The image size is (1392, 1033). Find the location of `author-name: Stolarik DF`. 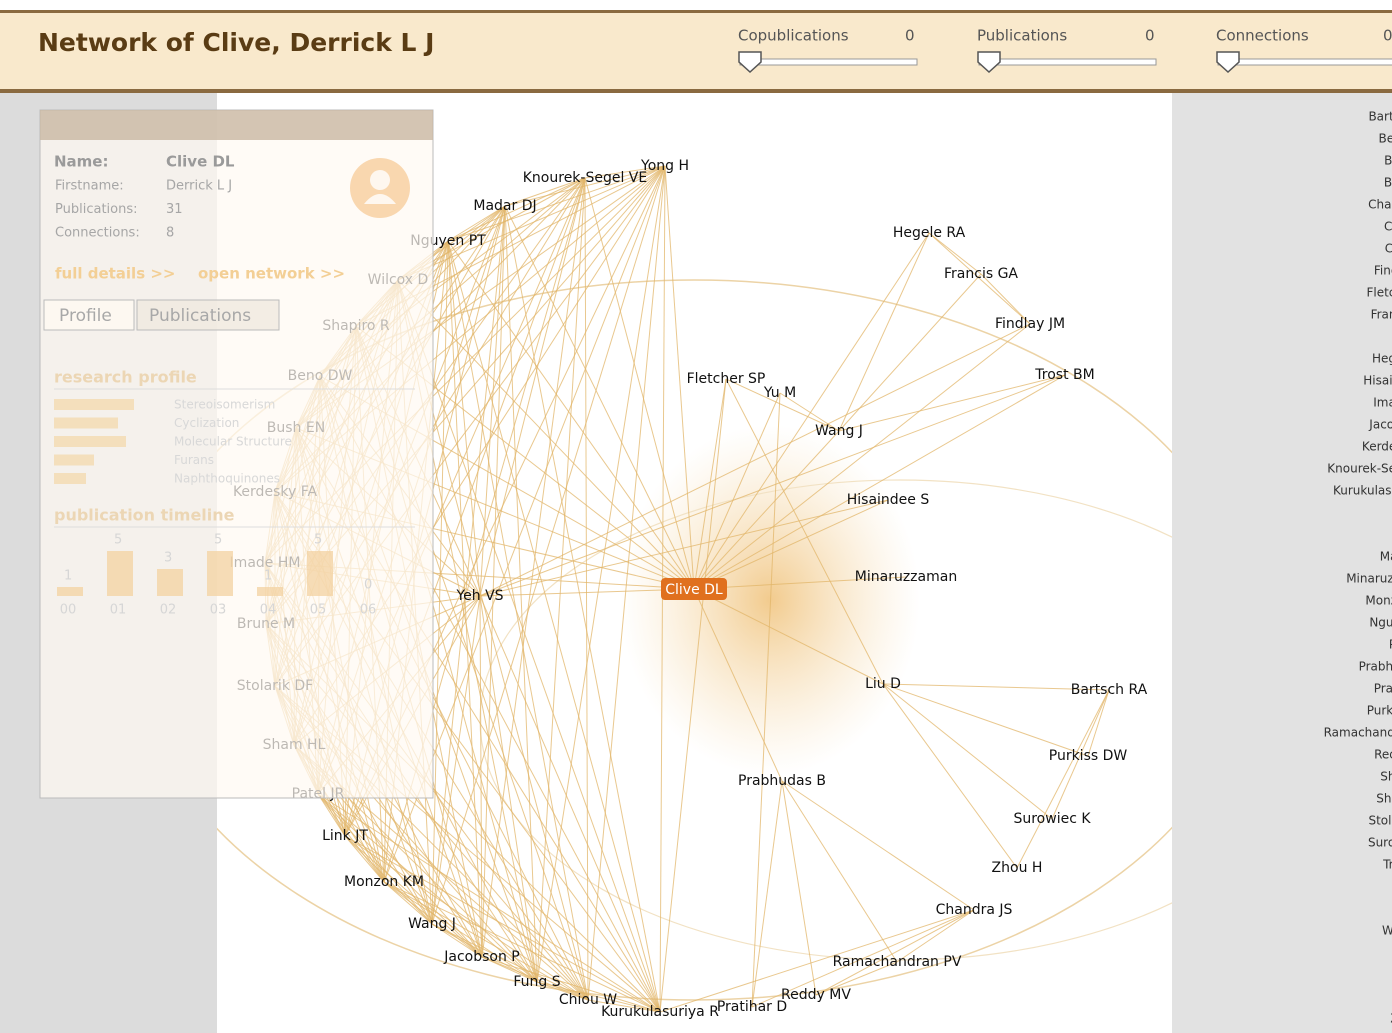

author-name: Stolarik DF is located at coordinates (1380, 821).